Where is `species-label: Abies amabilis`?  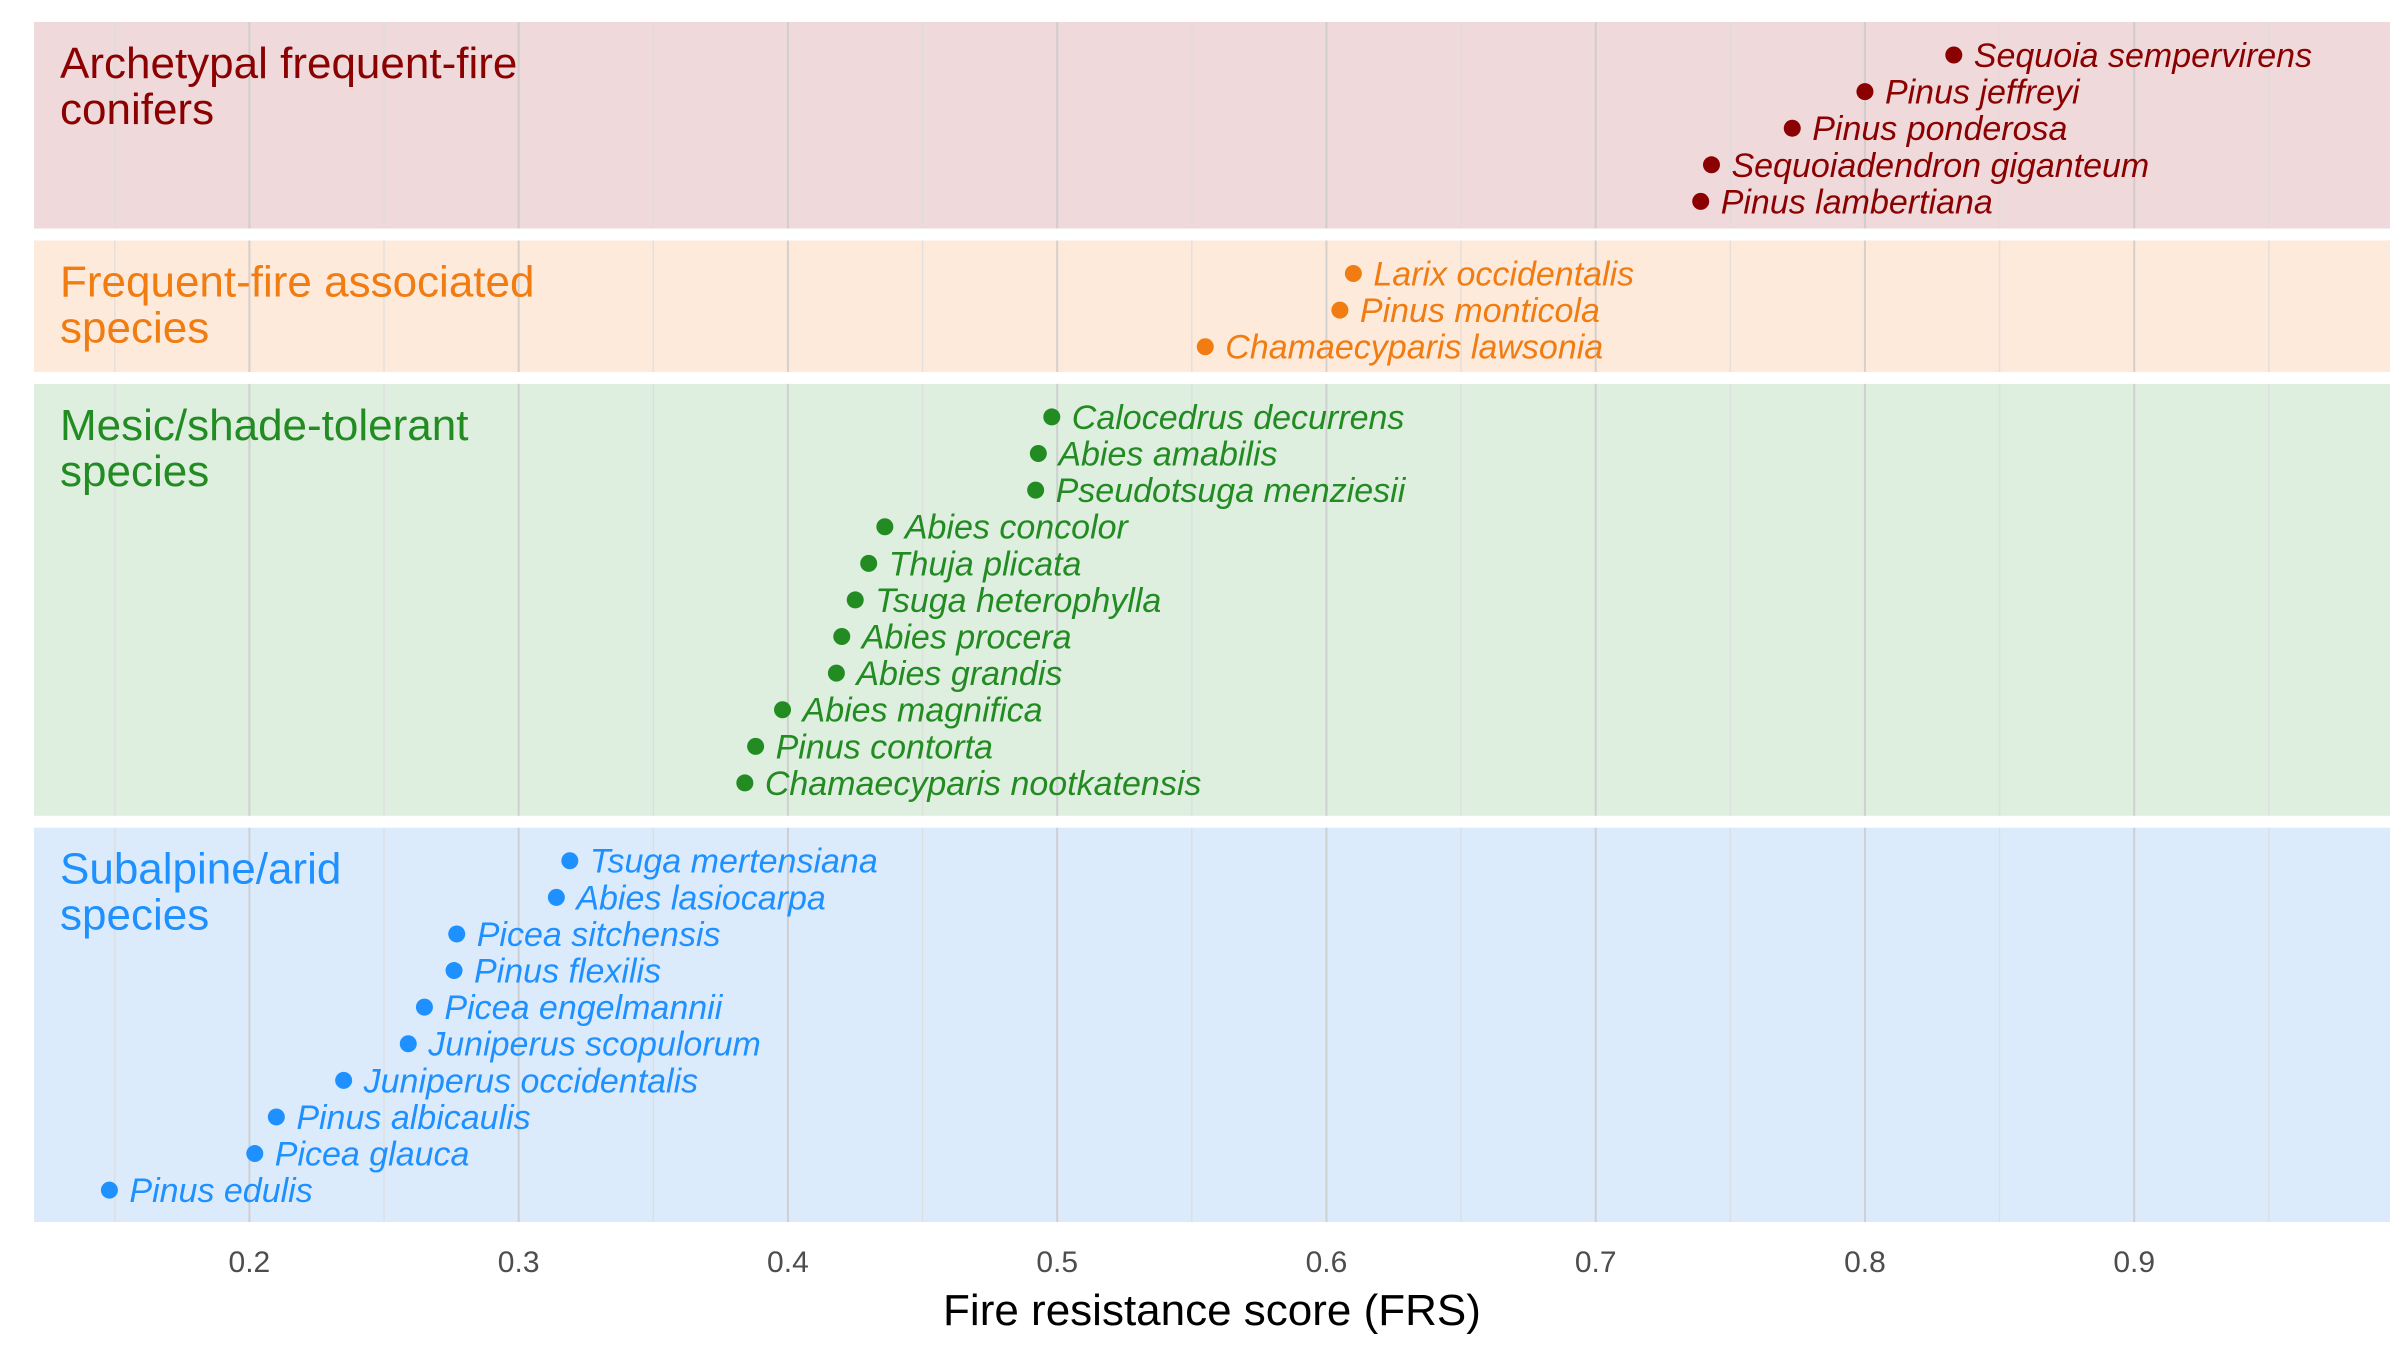
species-label: Abies amabilis is located at coordinates (1166, 455).